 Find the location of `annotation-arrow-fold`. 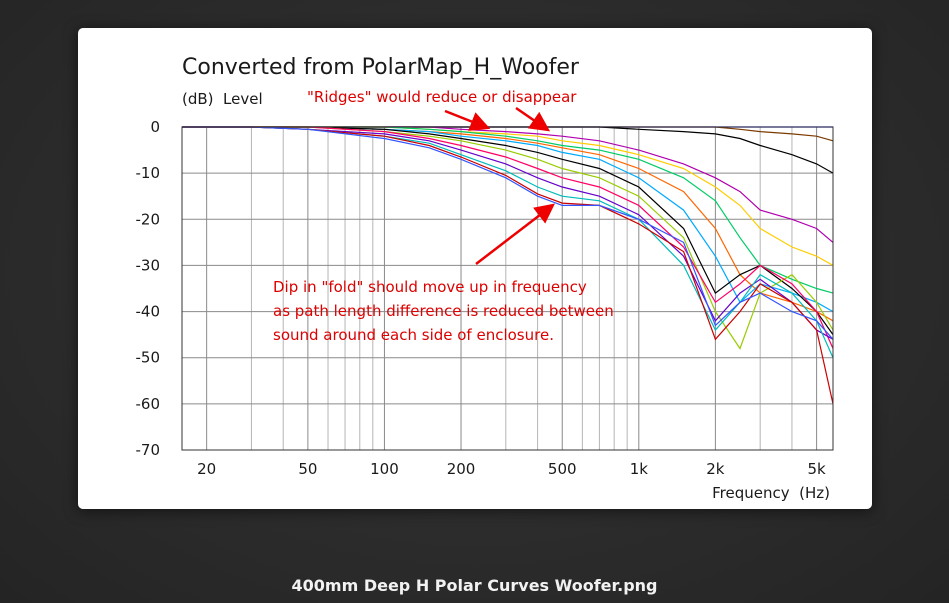

annotation-arrow-fold is located at coordinates (515, 234).